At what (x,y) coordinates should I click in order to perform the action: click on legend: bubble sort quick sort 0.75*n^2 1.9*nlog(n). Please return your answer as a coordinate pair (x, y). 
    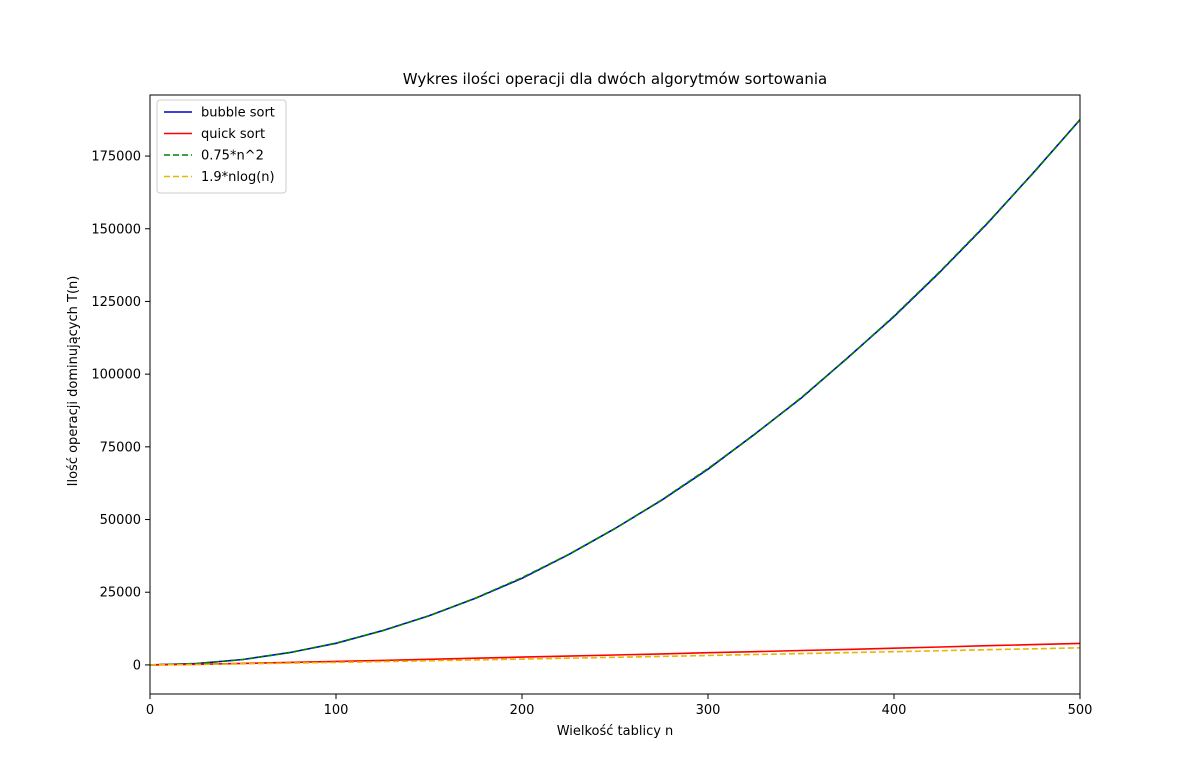
    Looking at the image, I should click on (221, 146).